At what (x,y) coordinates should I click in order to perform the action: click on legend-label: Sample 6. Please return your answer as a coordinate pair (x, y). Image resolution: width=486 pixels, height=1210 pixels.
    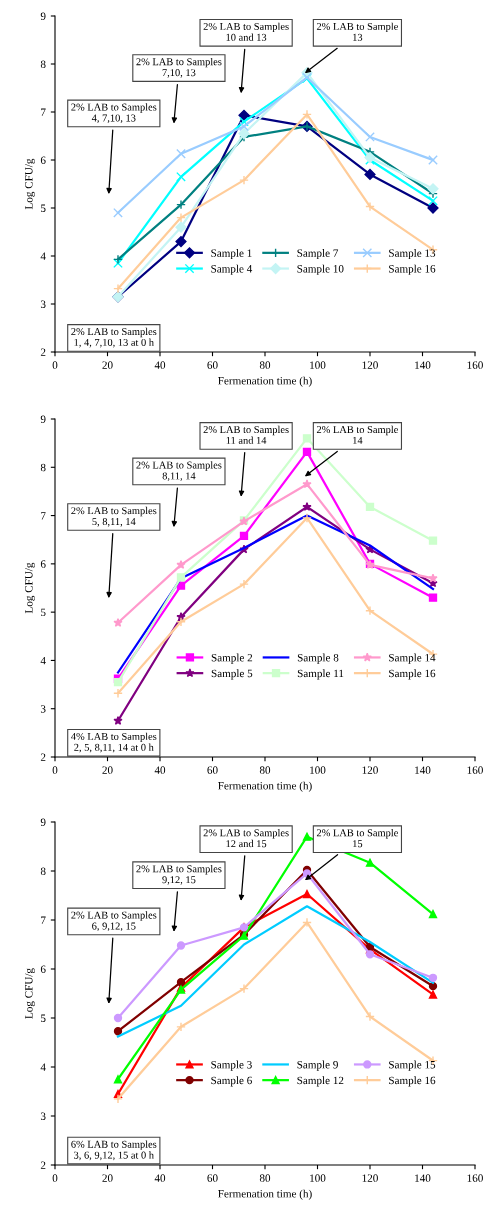
    Looking at the image, I should click on (231, 1081).